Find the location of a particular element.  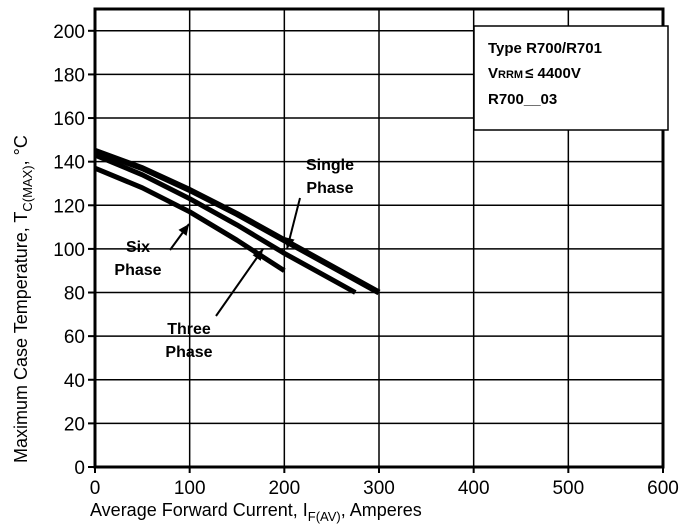

info-box-line-3: R700__03 is located at coordinates (522, 99).